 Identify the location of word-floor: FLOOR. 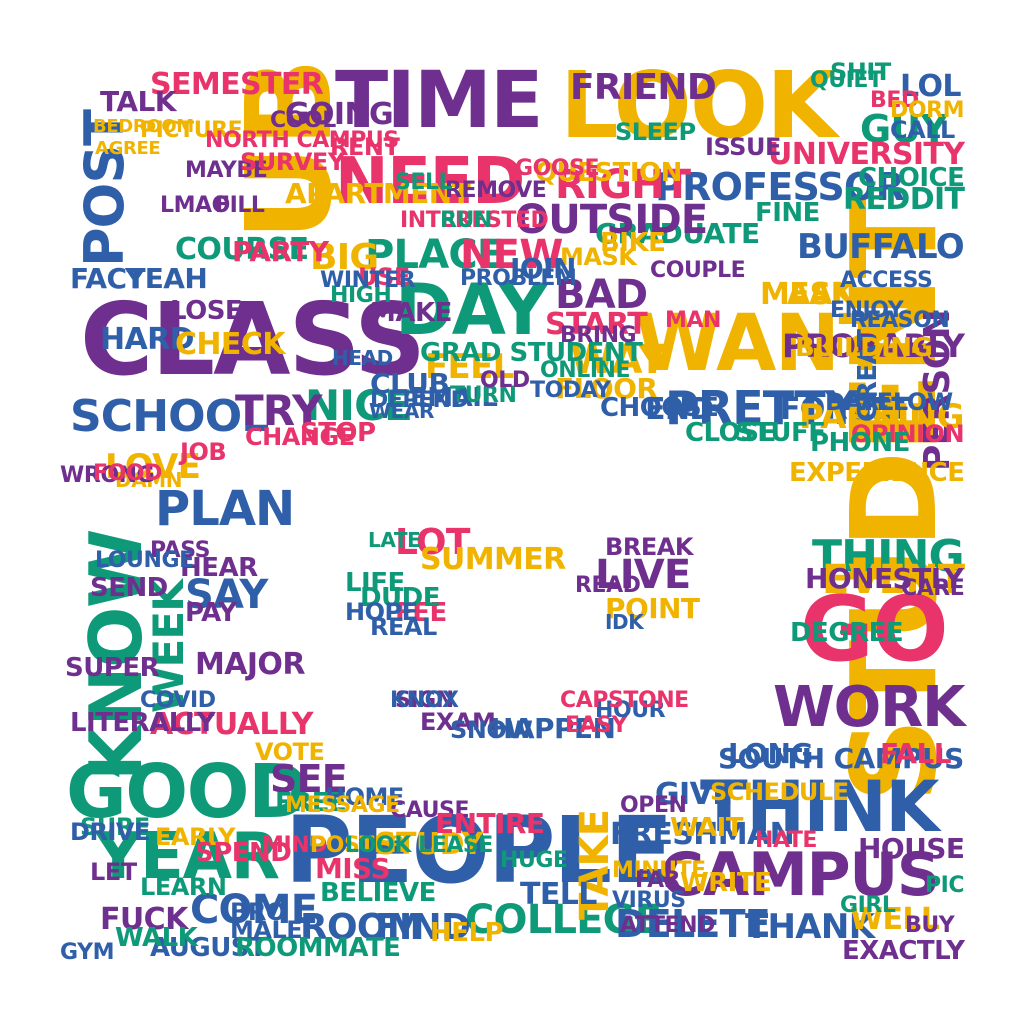
(606, 388).